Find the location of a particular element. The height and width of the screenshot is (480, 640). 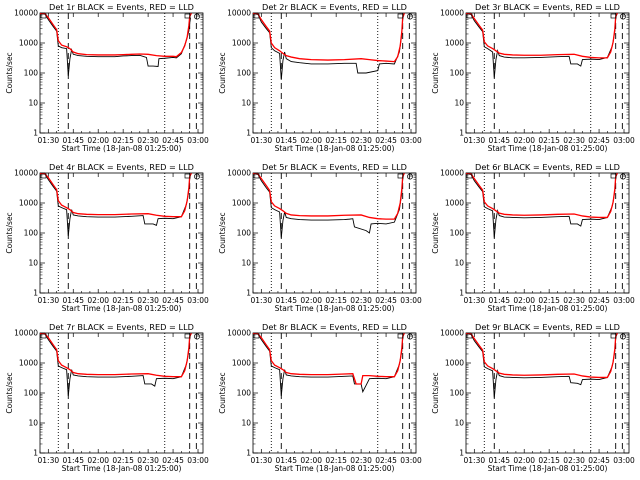

panel-title: Det 1r BLACK = Events, RED = LLD is located at coordinates (121, 7).